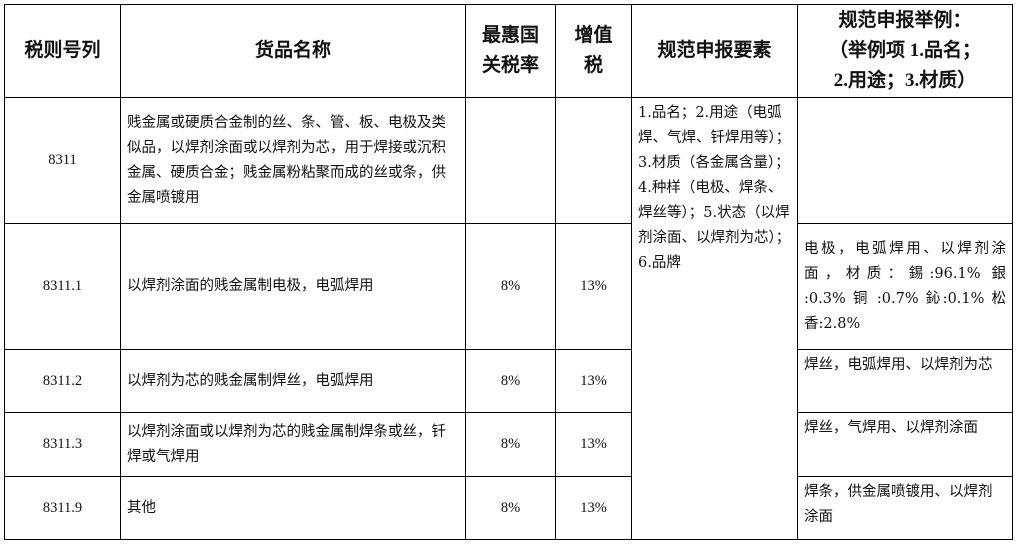  What do you see at coordinates (905, 160) in the screenshot?
I see `example-cell` at bounding box center [905, 160].